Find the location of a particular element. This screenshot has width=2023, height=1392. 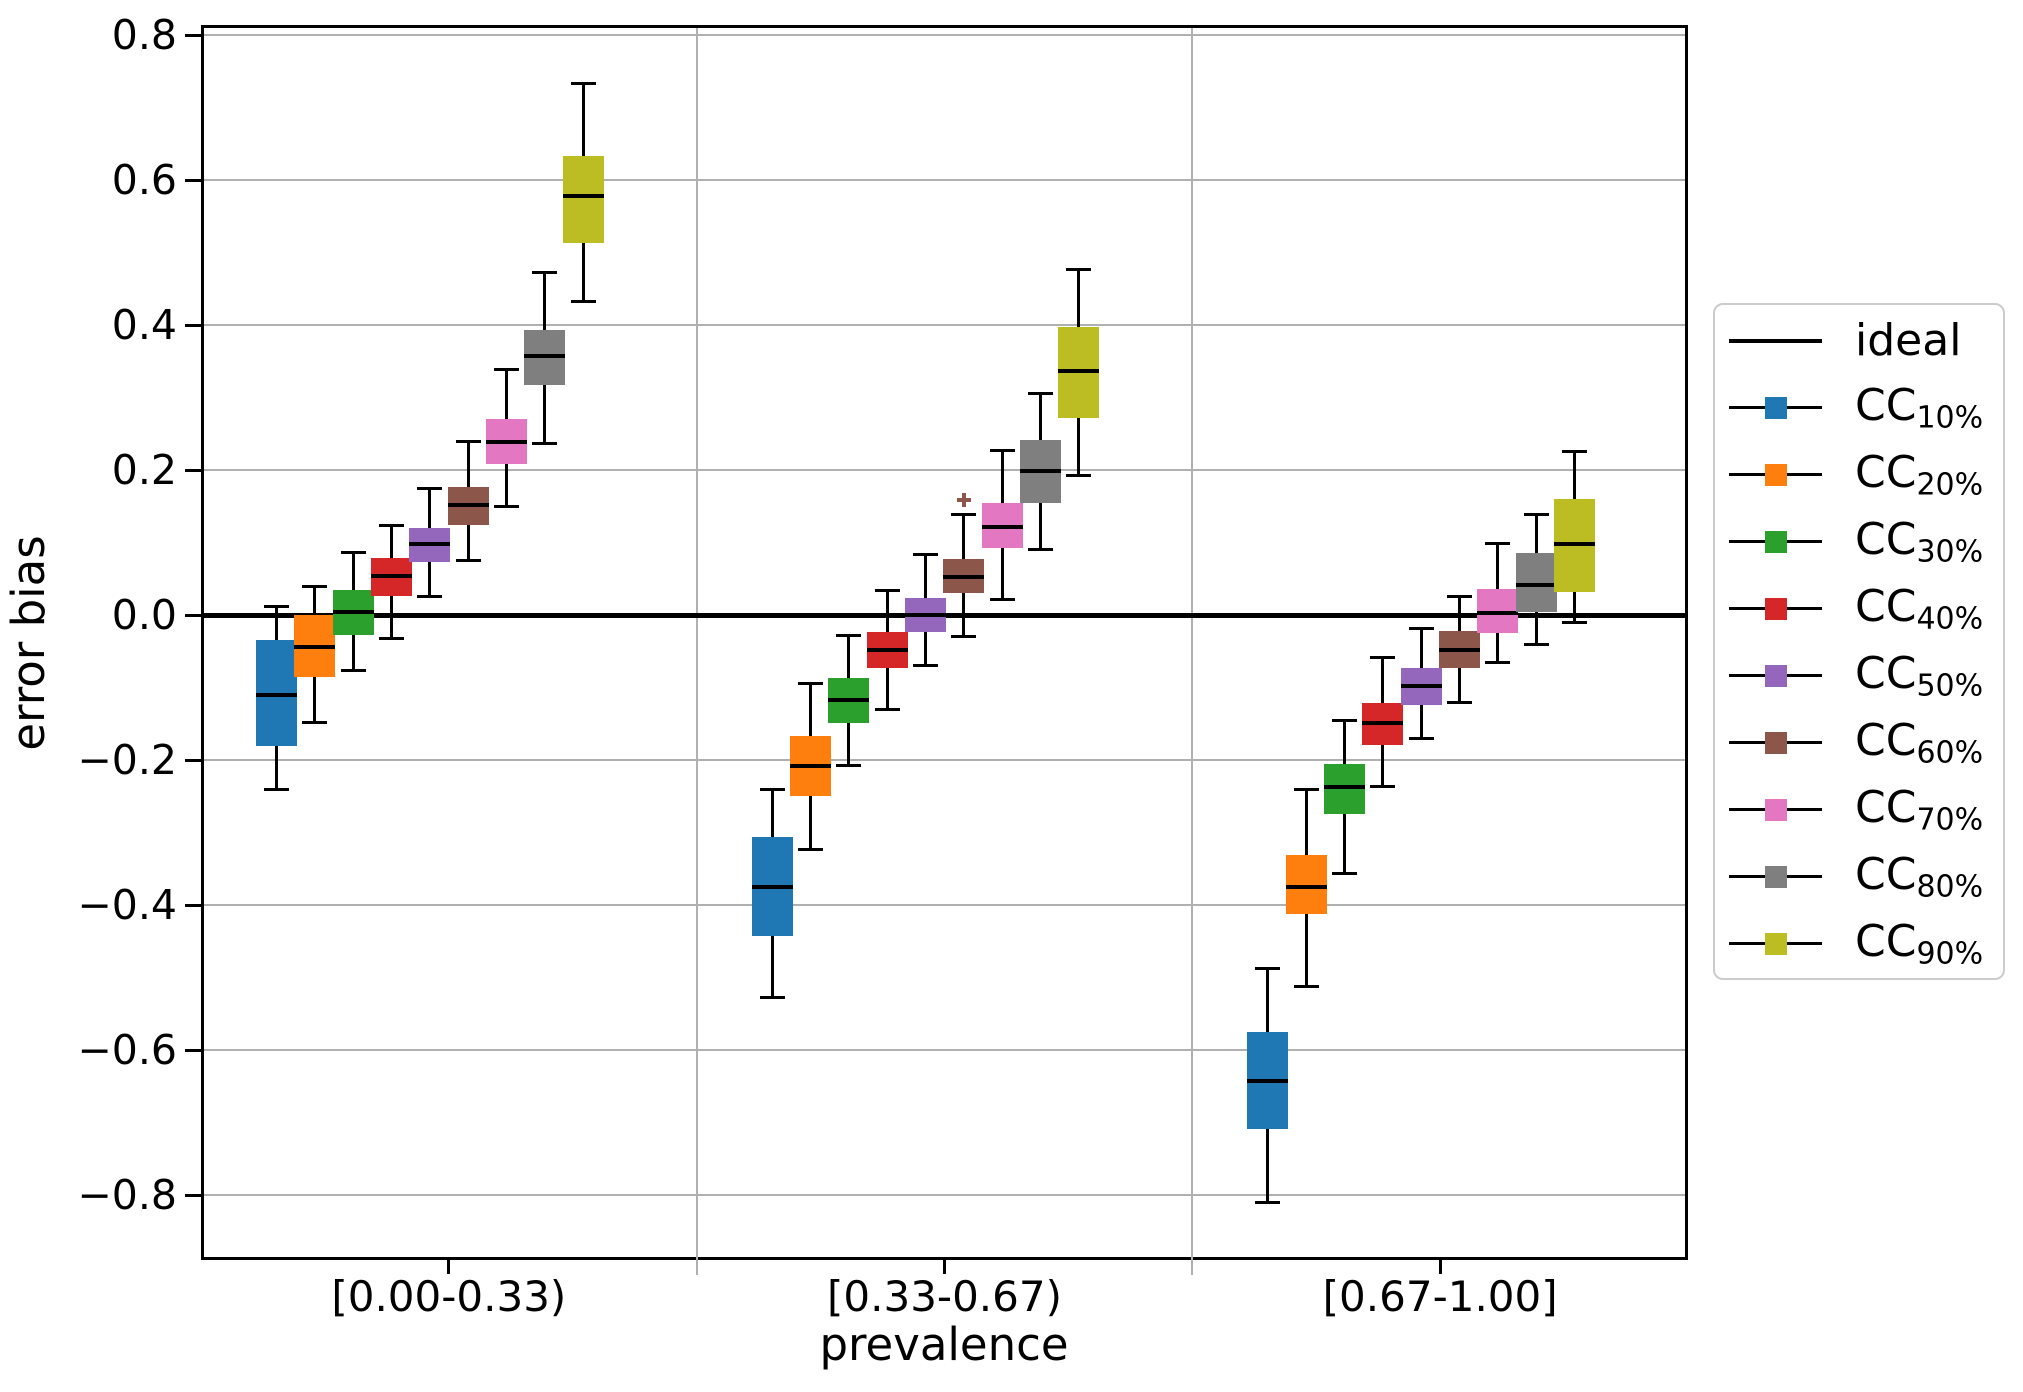

boxplot-box is located at coordinates (1306, 884).